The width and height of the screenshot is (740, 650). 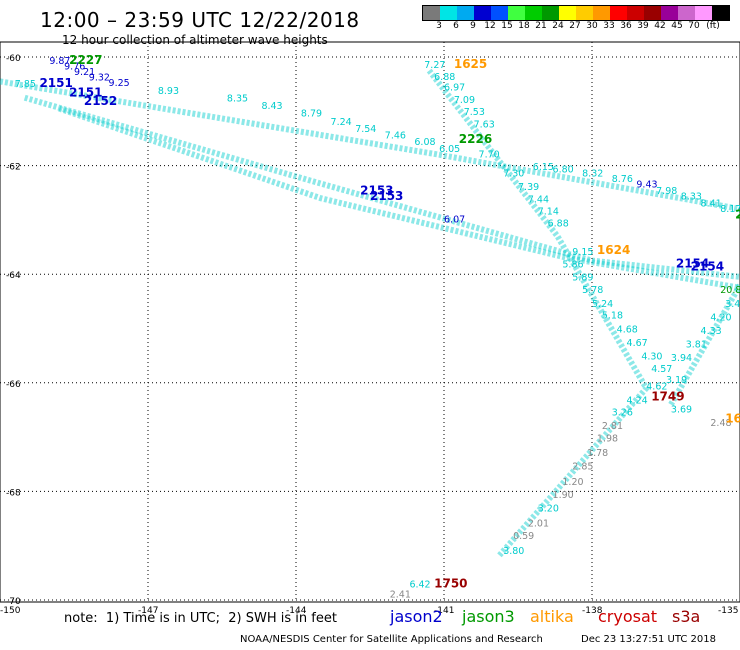 I want to click on wave-height-label: 8.33, so click(x=691, y=196).